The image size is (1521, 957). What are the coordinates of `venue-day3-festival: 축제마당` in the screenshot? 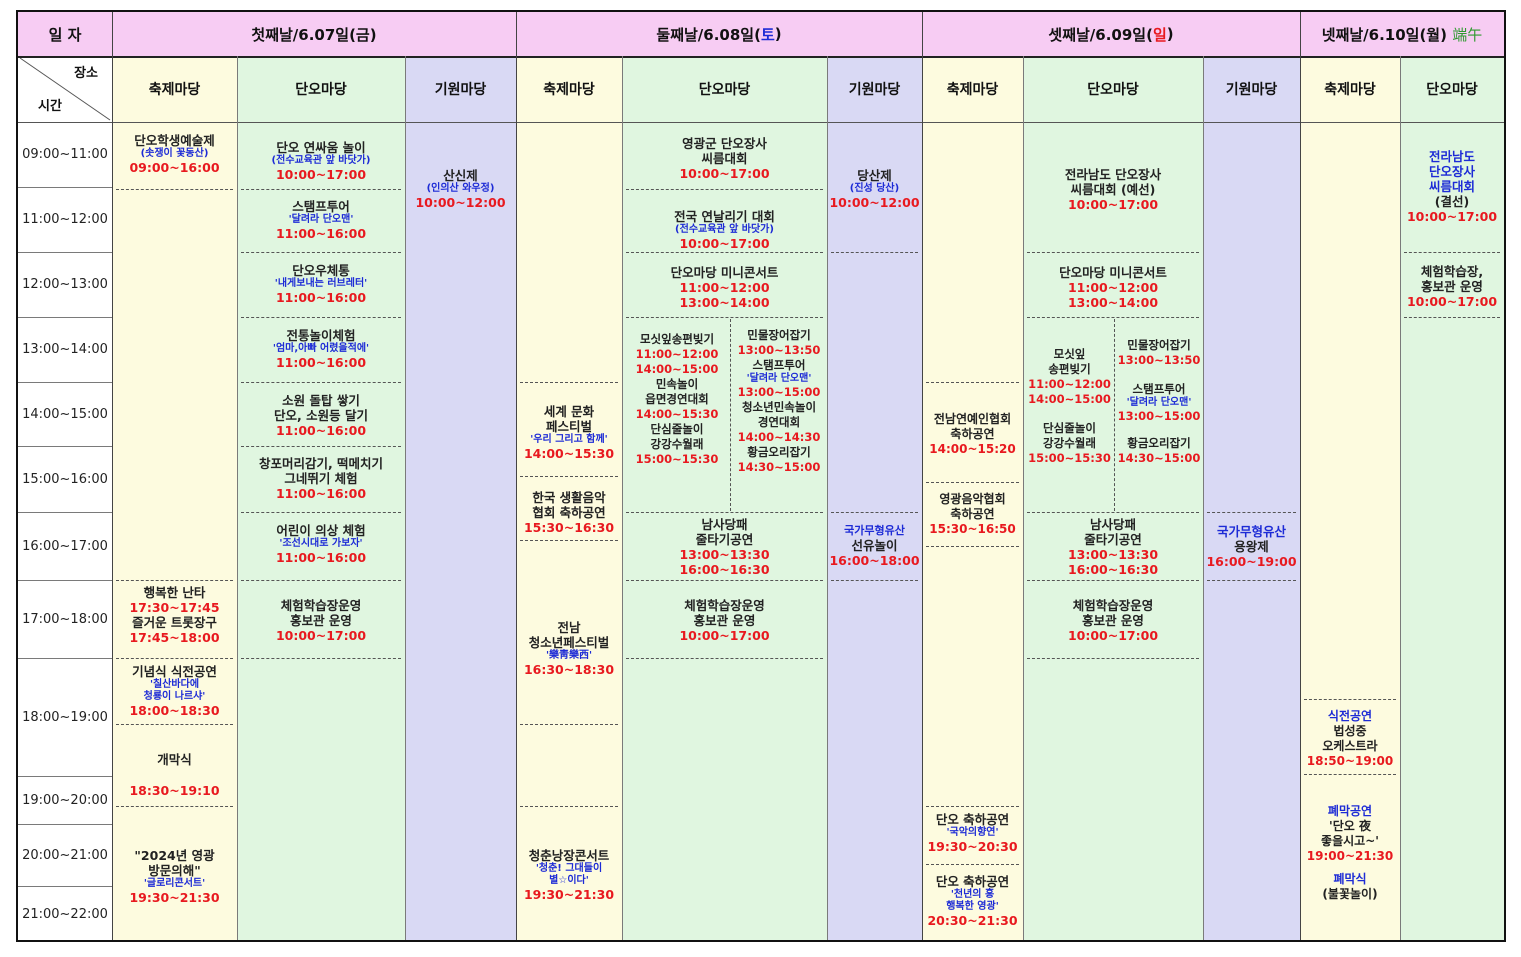 It's located at (972, 90).